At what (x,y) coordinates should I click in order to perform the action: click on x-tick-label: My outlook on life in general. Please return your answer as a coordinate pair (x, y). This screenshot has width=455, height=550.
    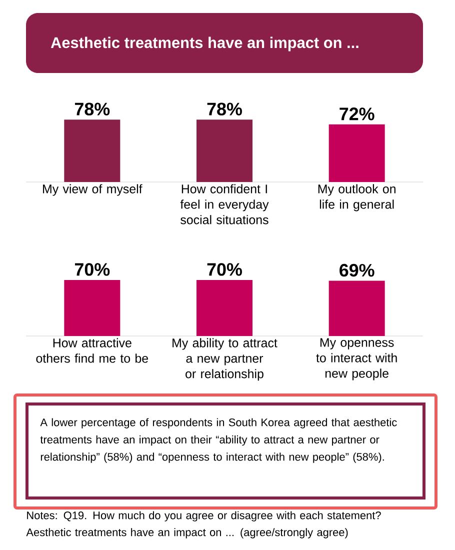
    Looking at the image, I should click on (357, 198).